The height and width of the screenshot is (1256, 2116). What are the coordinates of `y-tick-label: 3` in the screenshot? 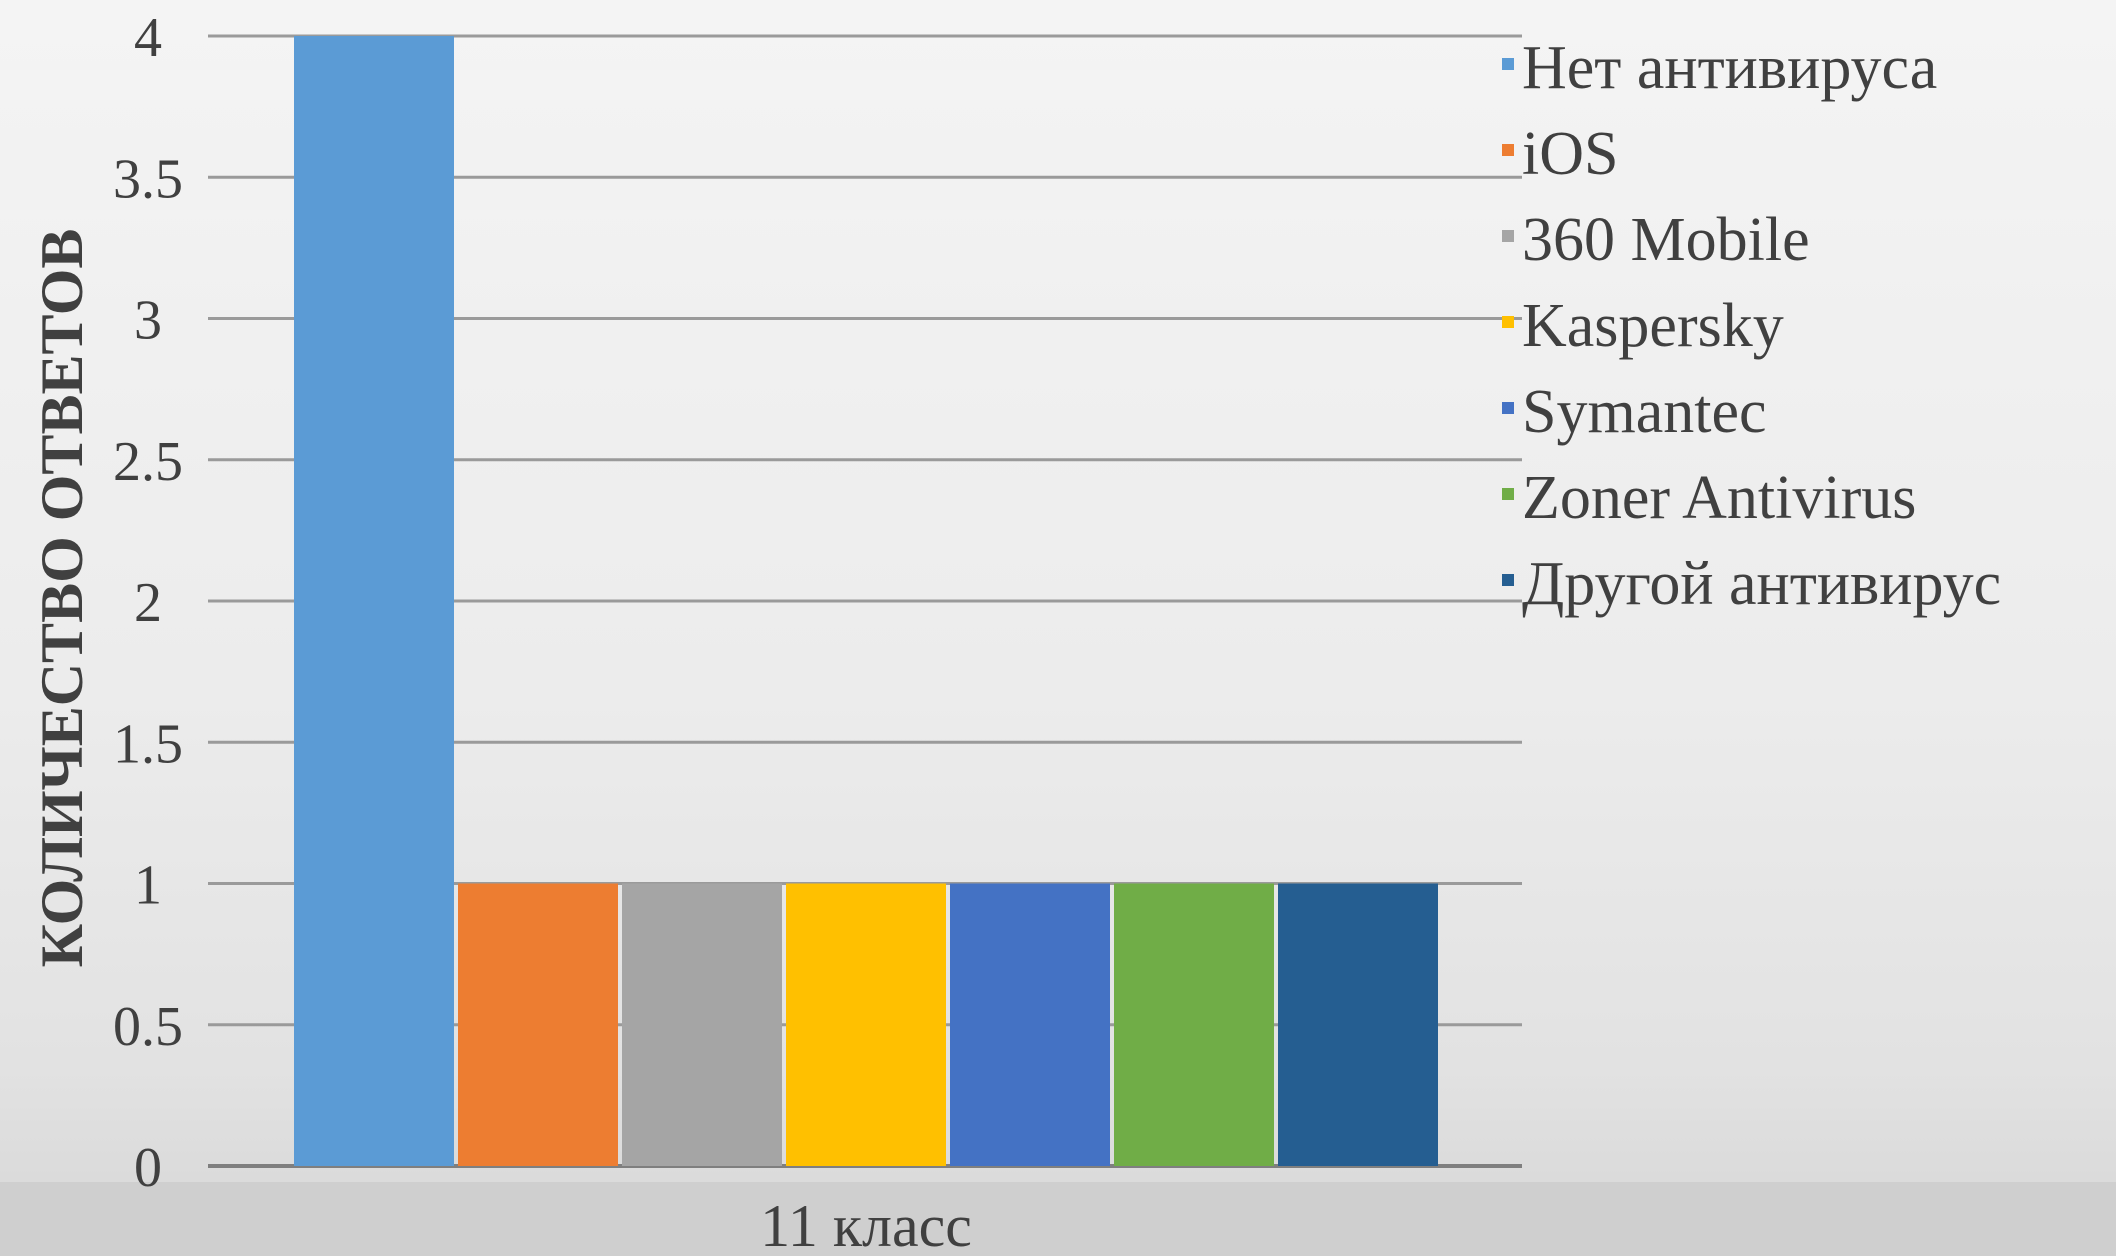 It's located at (148, 321).